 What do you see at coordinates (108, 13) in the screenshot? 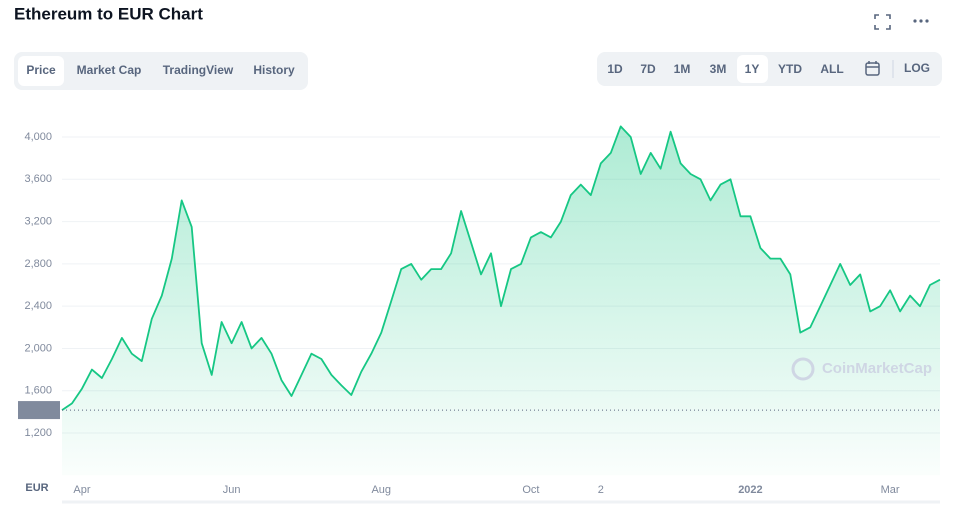
I see `title: Ethereum to EUR Chart` at bounding box center [108, 13].